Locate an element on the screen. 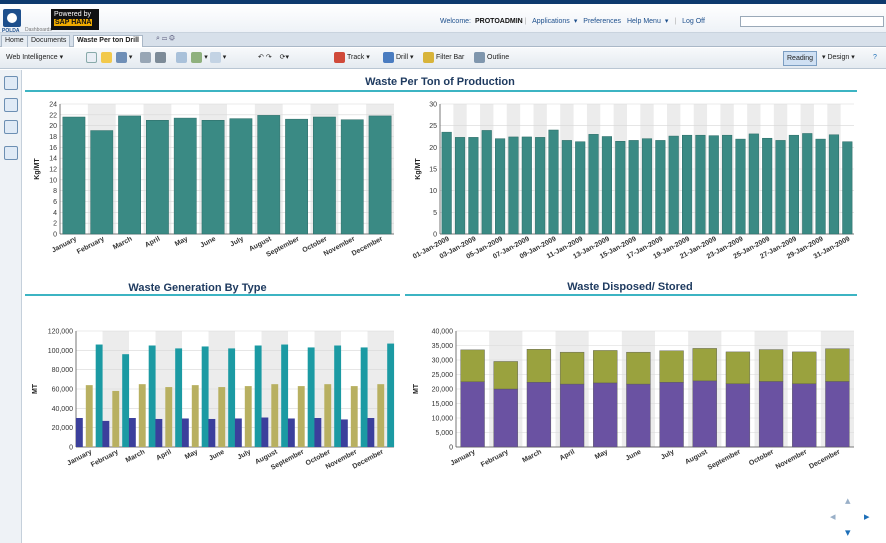  undo-icon: ↶ is located at coordinates (261, 57).